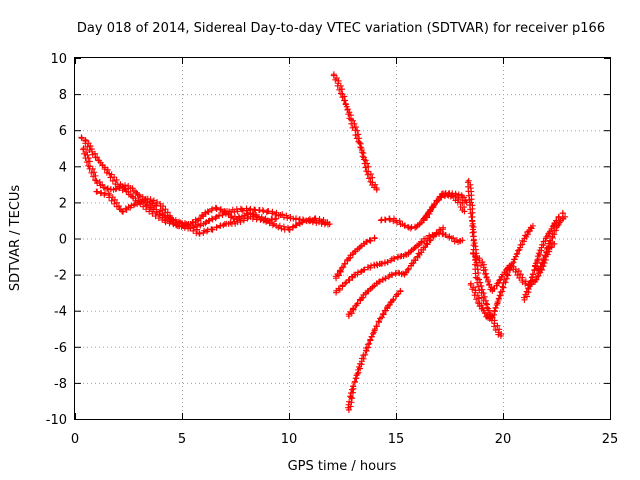  I want to click on y-tick-label: 10, so click(58, 59).